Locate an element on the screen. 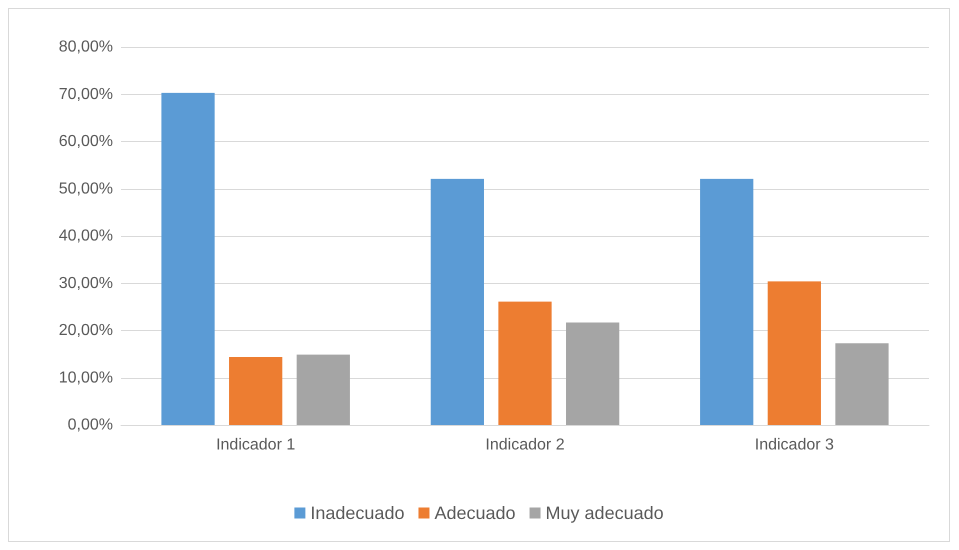 This screenshot has width=959, height=550. legend-label: Adecuado is located at coordinates (475, 513).